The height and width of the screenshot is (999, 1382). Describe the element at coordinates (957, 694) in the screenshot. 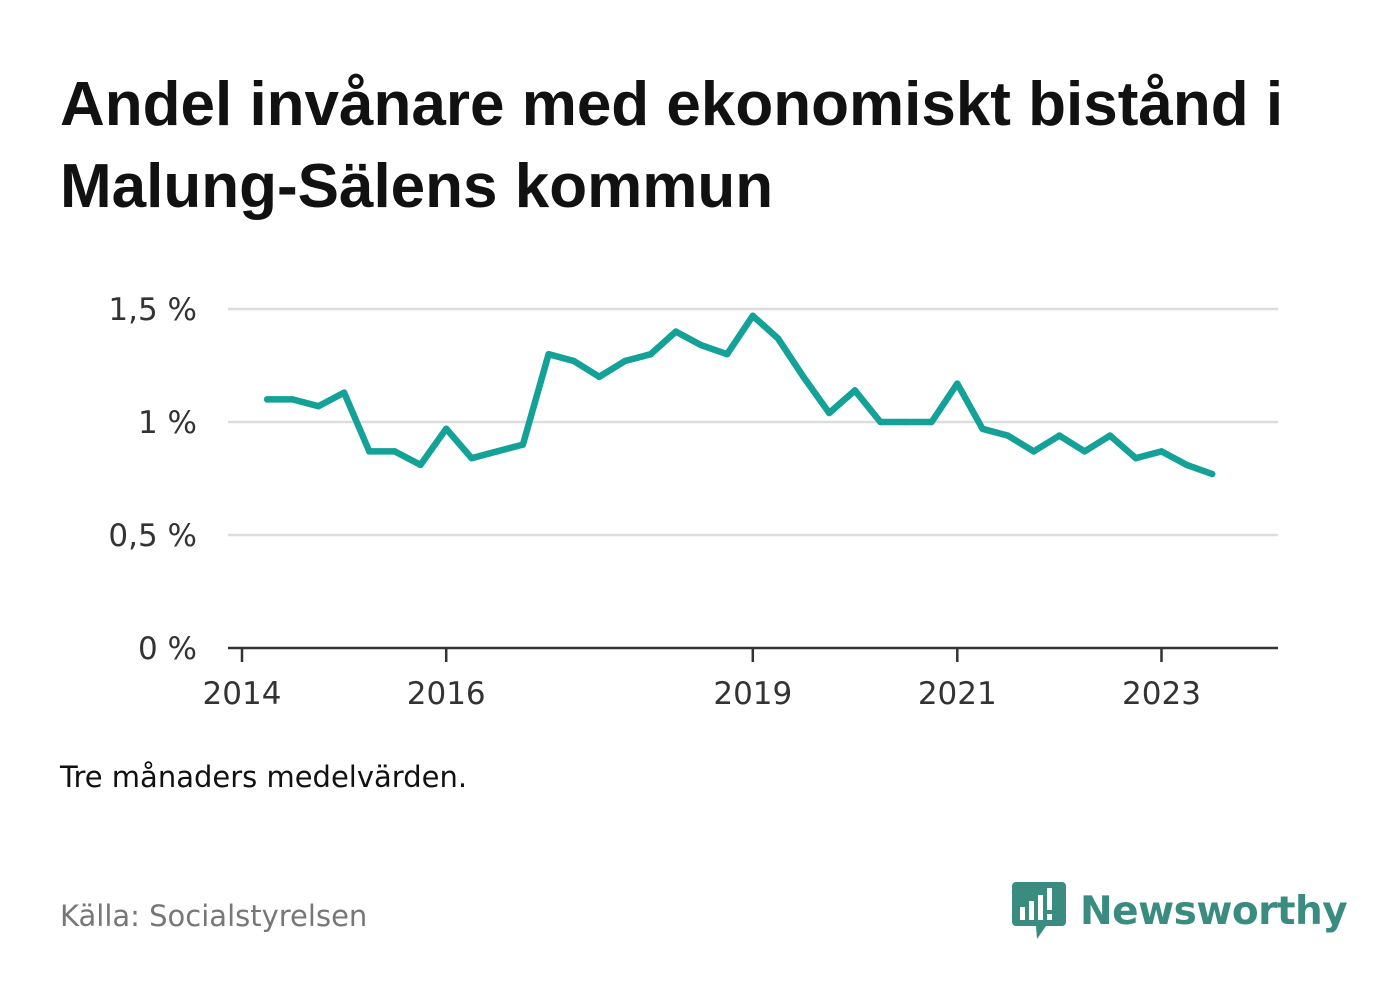

I see `x-tick-label: 2021` at that location.